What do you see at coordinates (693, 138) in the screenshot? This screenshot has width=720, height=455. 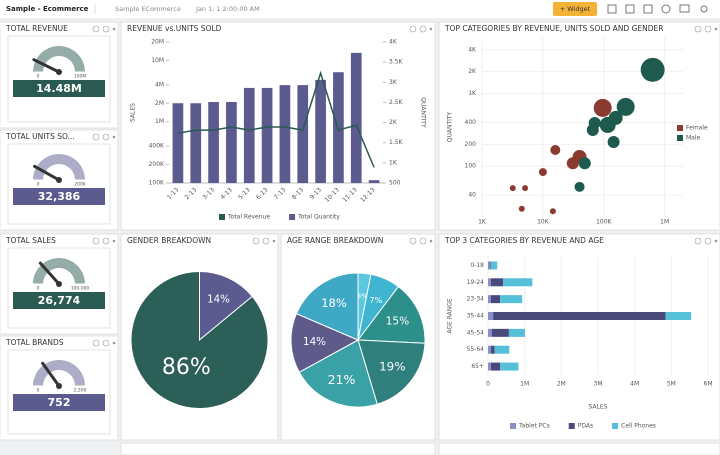 I see `legend-label: Male` at bounding box center [693, 138].